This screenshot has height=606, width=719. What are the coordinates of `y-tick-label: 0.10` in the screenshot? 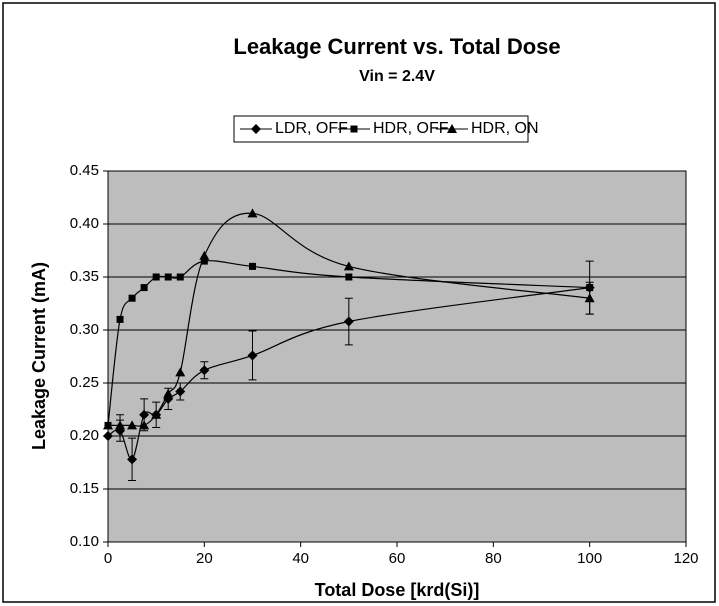 It's located at (84, 541).